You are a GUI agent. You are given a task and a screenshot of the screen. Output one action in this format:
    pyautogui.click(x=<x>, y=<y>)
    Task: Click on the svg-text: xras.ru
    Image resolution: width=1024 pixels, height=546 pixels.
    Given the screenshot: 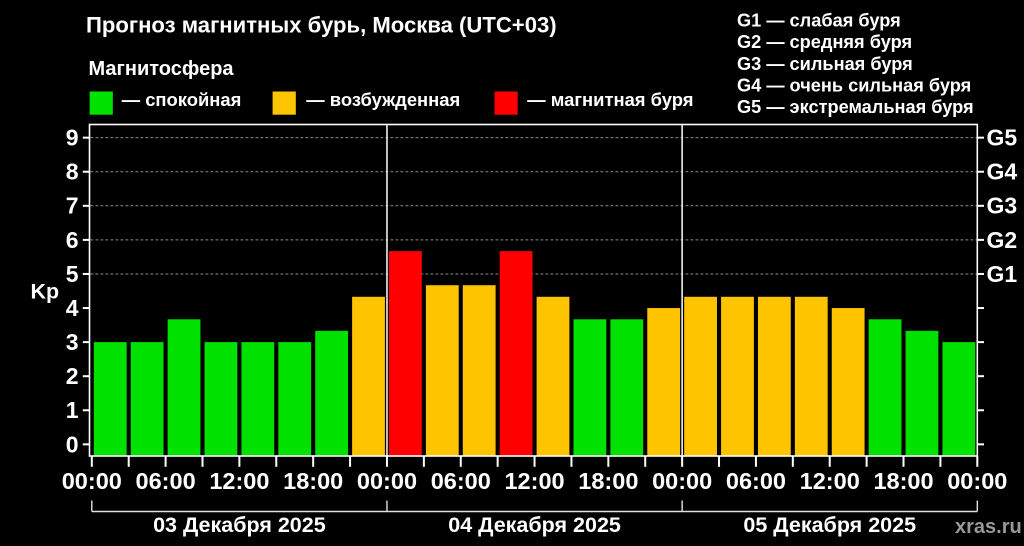 What is the action you would take?
    pyautogui.click(x=988, y=527)
    